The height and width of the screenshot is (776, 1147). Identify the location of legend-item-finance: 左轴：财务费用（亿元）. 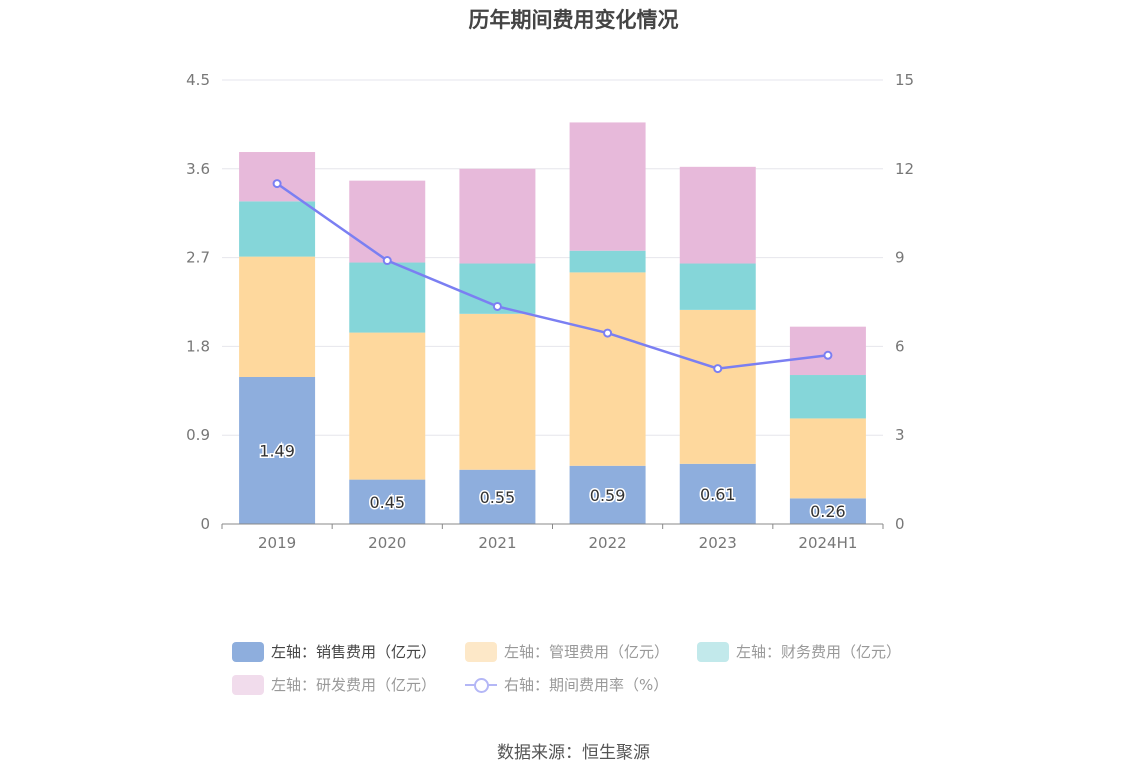
(799, 651).